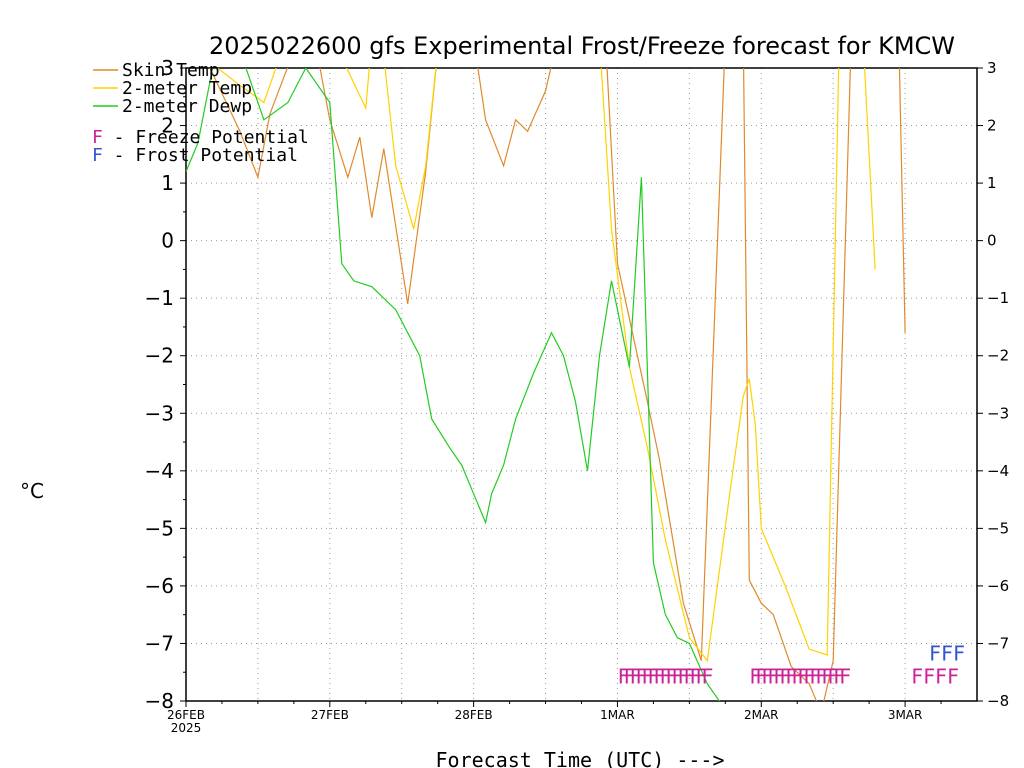  I want to click on y-tick-label-right: −2, so click(998, 356).